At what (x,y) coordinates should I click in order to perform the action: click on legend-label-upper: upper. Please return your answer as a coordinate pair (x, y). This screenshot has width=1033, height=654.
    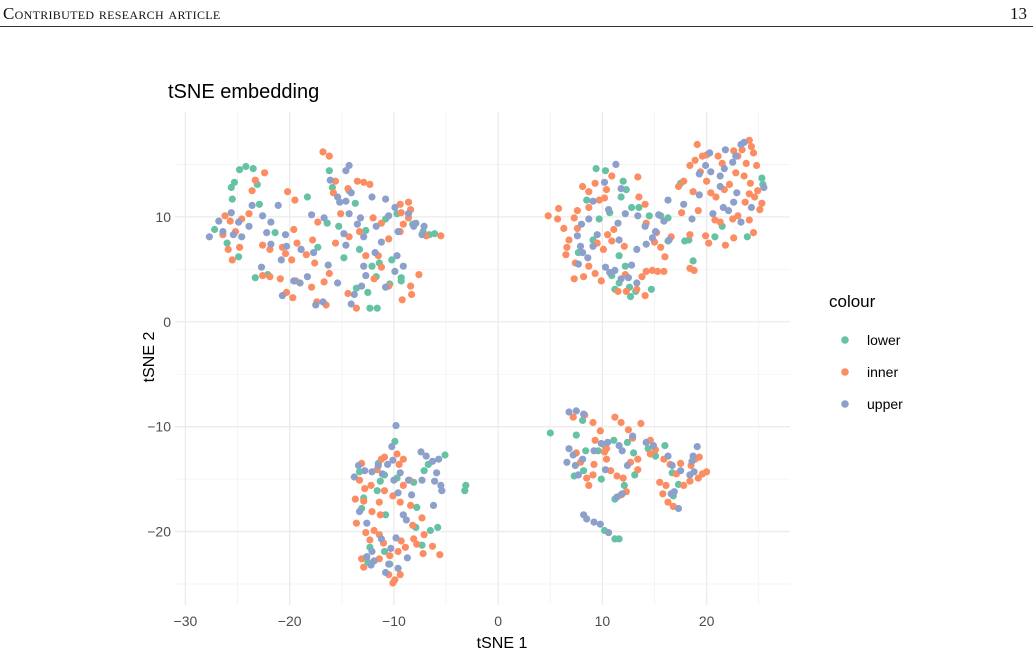
    Looking at the image, I should click on (885, 404).